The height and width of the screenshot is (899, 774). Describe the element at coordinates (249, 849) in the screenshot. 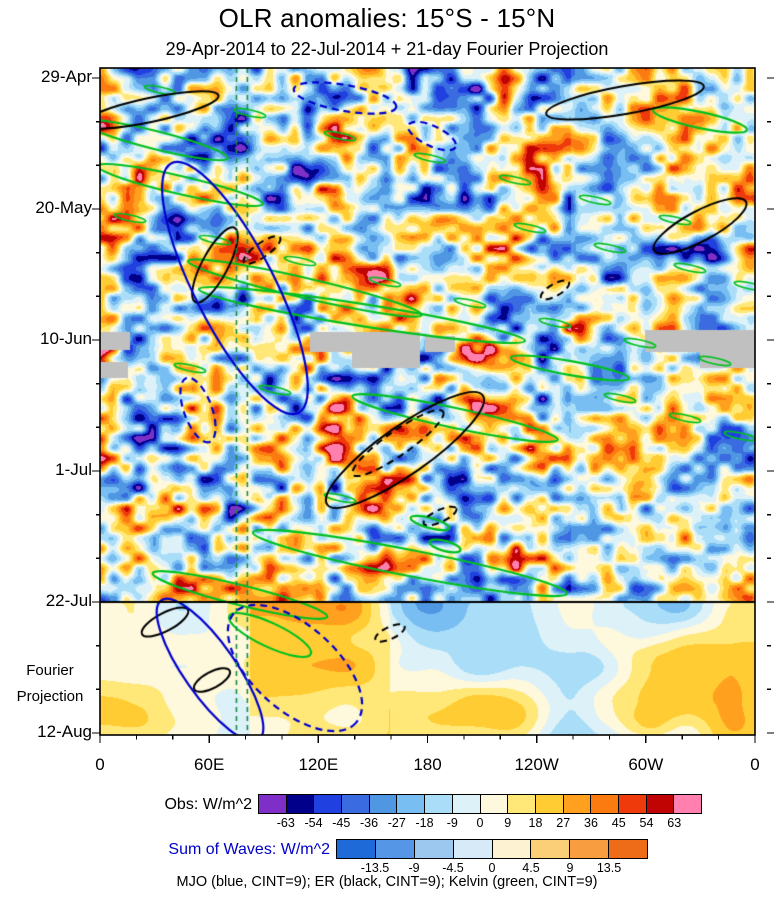

I see `waves-colorbar-label: Sum of Waves: W/m^2` at that location.